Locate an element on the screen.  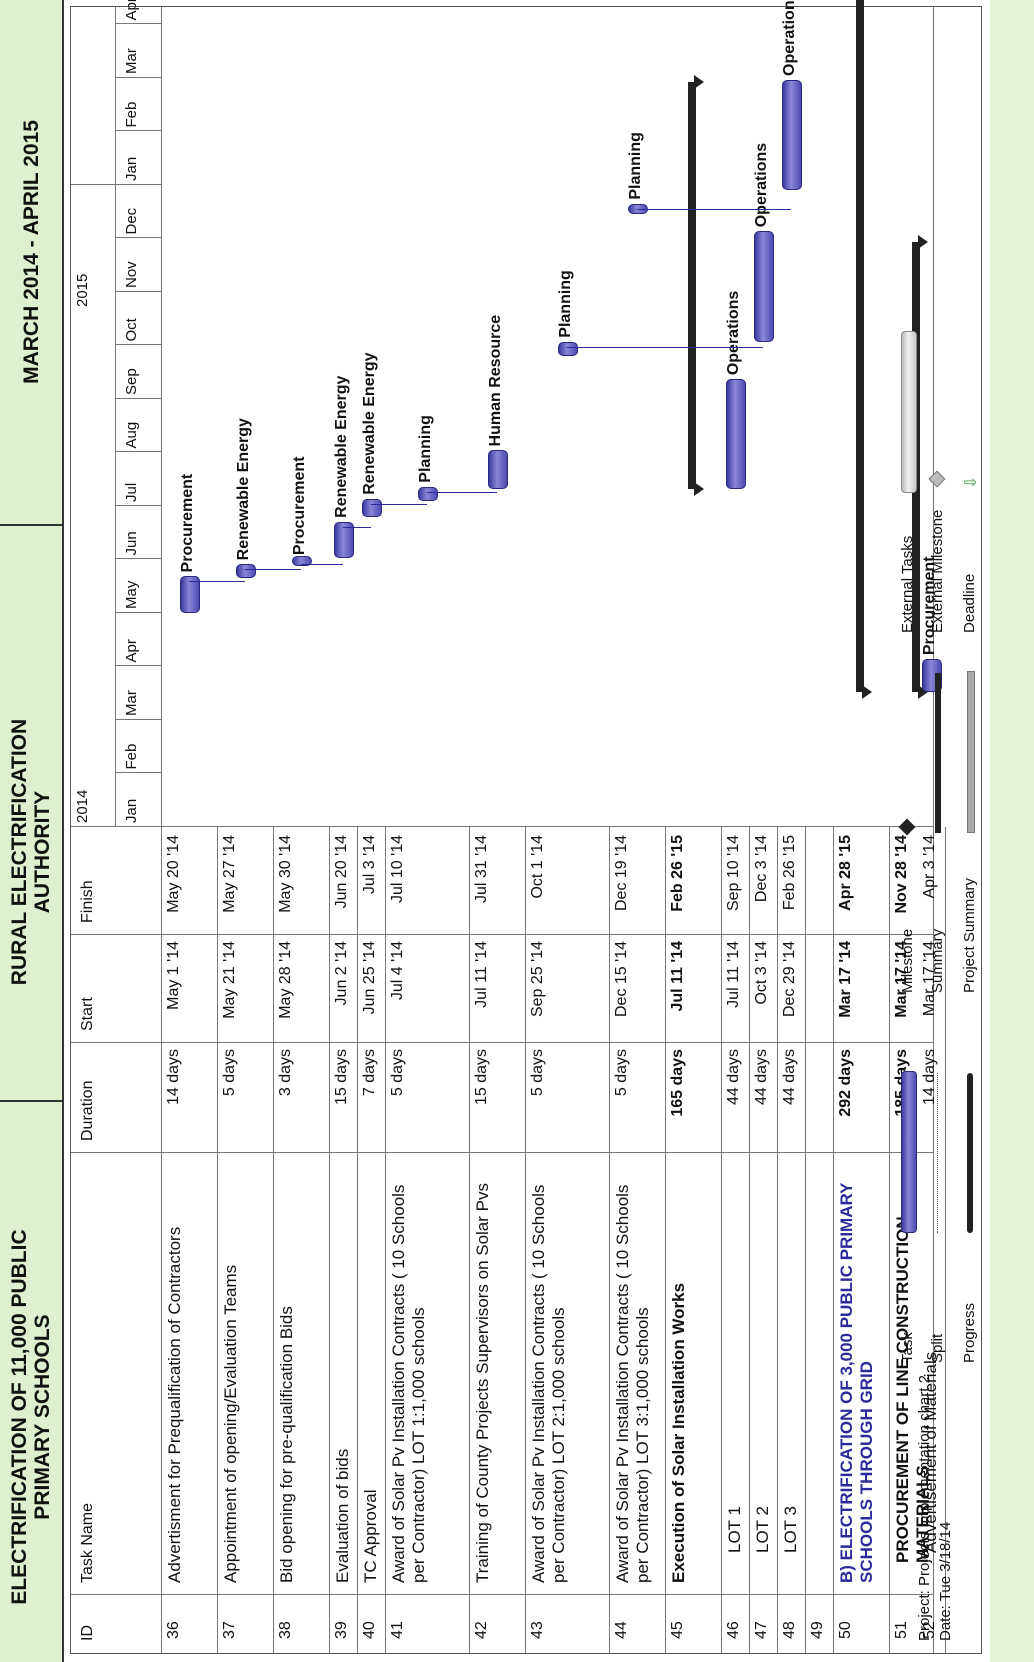
col-header-duration: Duration is located at coordinates (87, 1110).